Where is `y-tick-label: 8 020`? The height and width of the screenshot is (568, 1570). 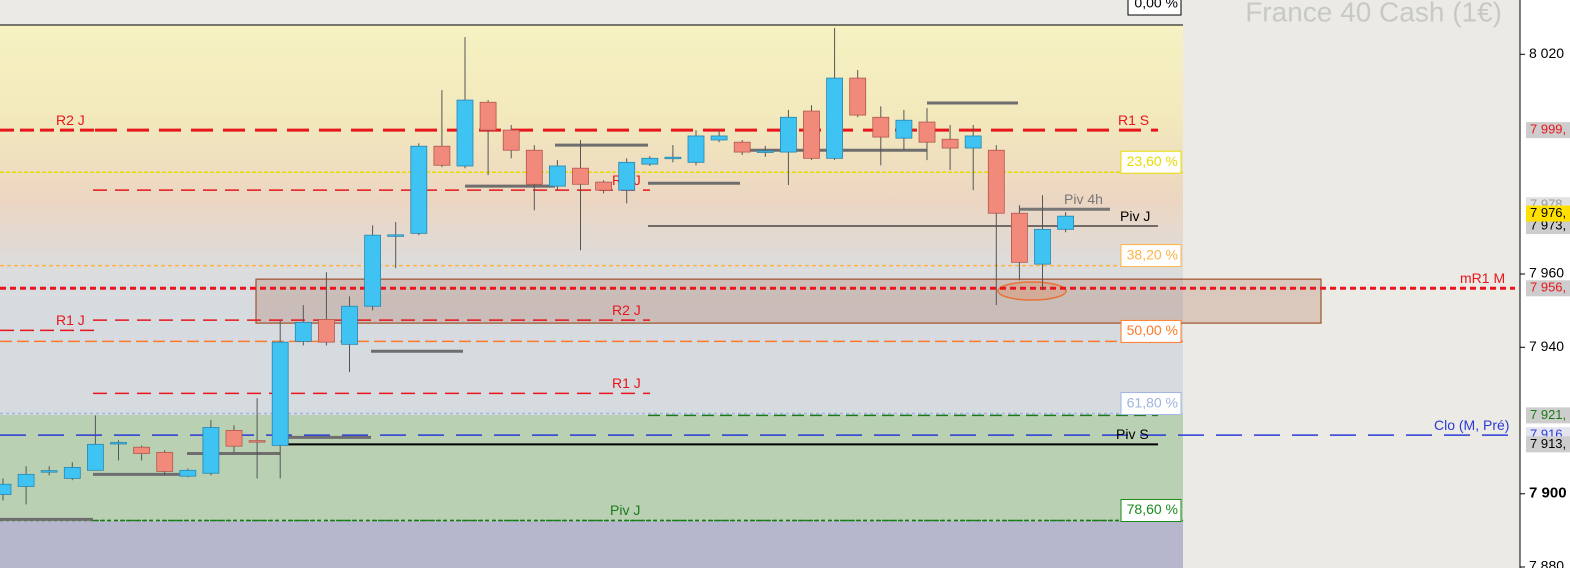 y-tick-label: 8 020 is located at coordinates (1546, 53).